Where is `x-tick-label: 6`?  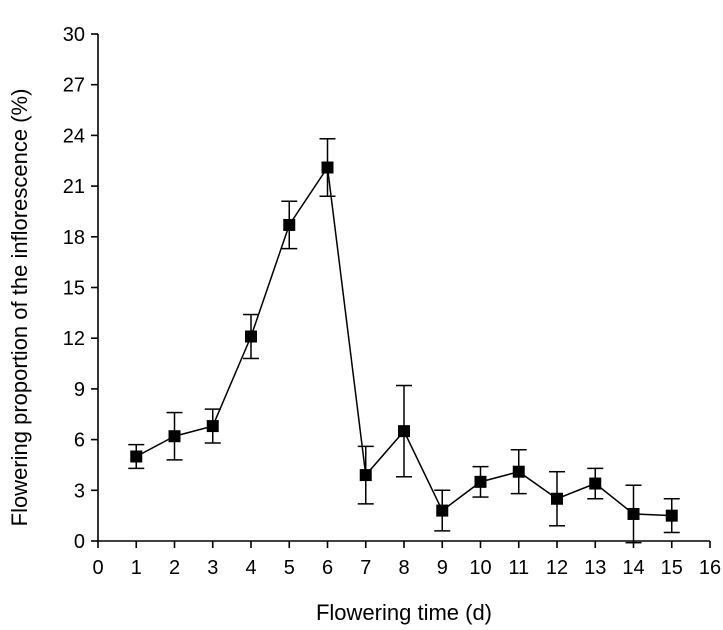 x-tick-label: 6 is located at coordinates (327, 568).